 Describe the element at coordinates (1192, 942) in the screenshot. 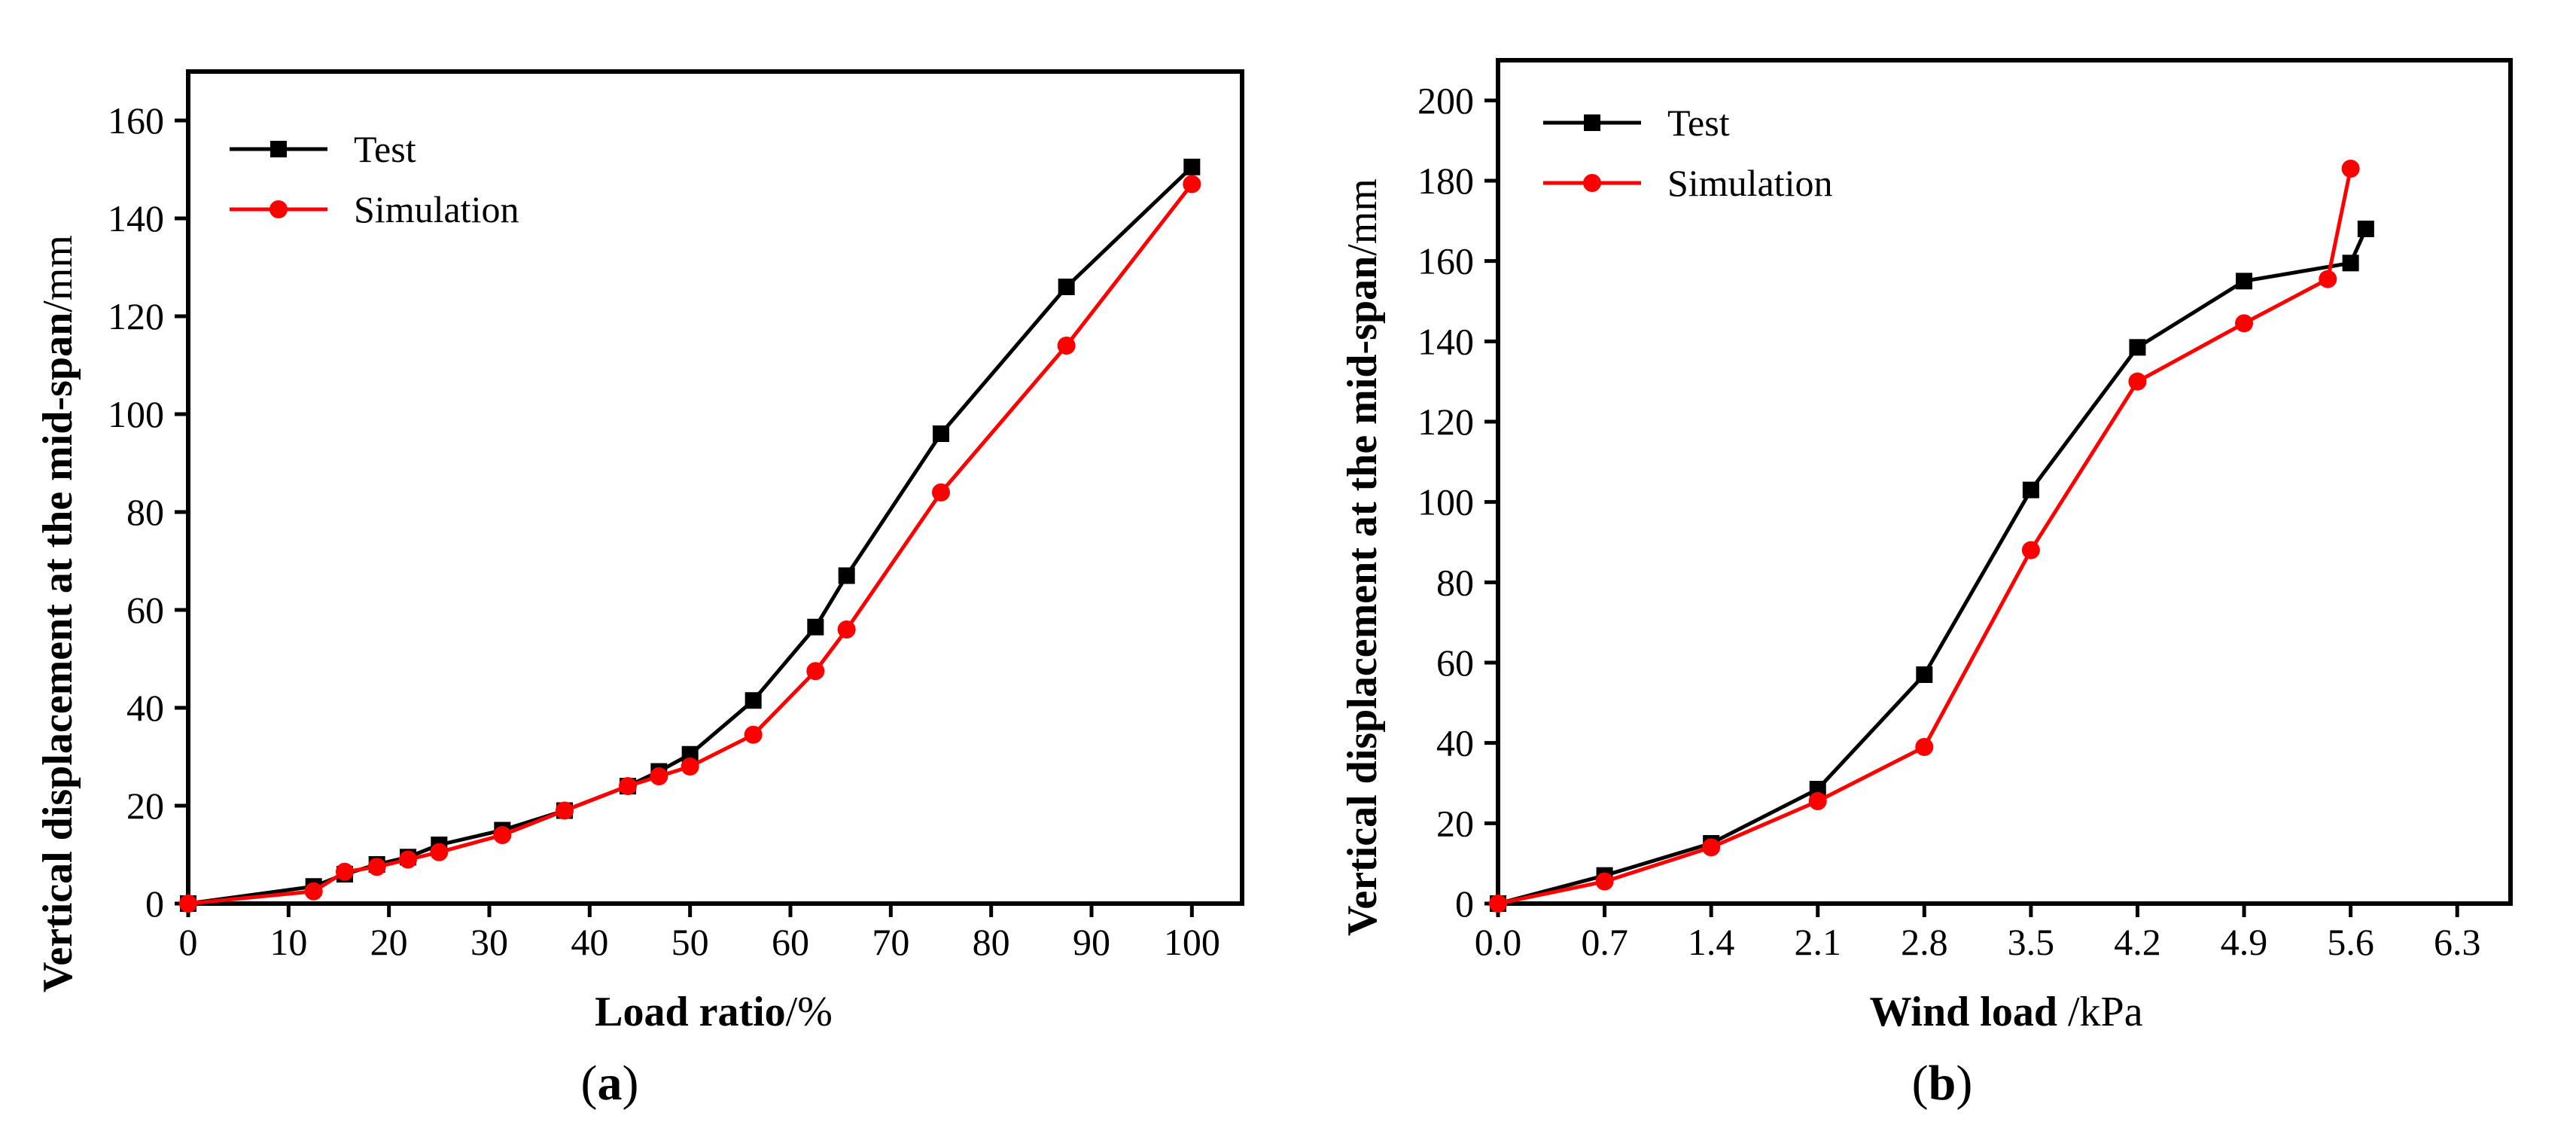

I see `x-tick-label: 100` at that location.